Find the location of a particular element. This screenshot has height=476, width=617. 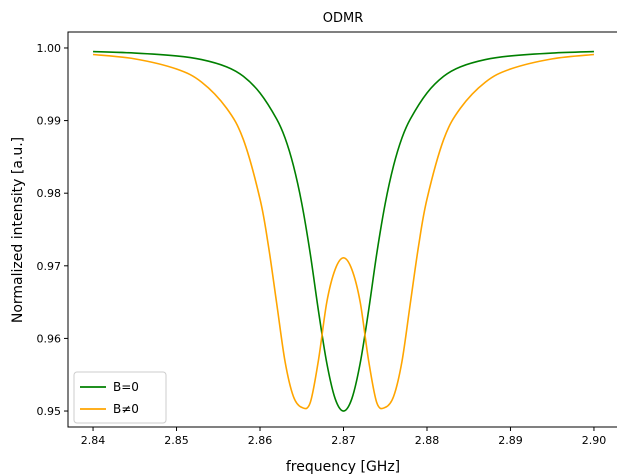

y-axis: 0.95 0.96 0.97 0.98 0.99 1.00 is located at coordinates (52, 230).